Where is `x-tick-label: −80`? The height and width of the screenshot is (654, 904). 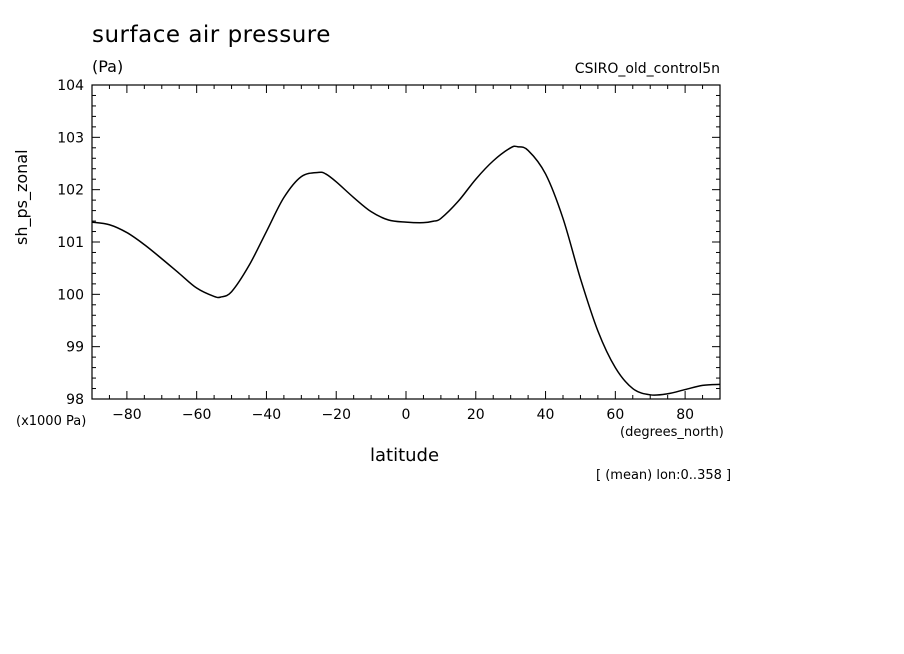 x-tick-label: −80 is located at coordinates (127, 415).